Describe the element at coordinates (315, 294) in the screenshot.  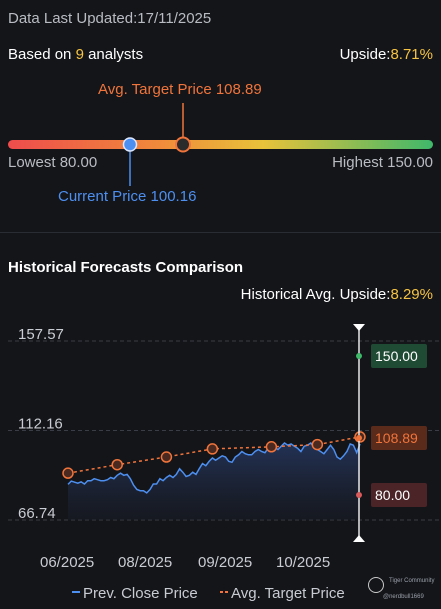
I see `historical-upside-label: Historical Avg. Upside:` at that location.